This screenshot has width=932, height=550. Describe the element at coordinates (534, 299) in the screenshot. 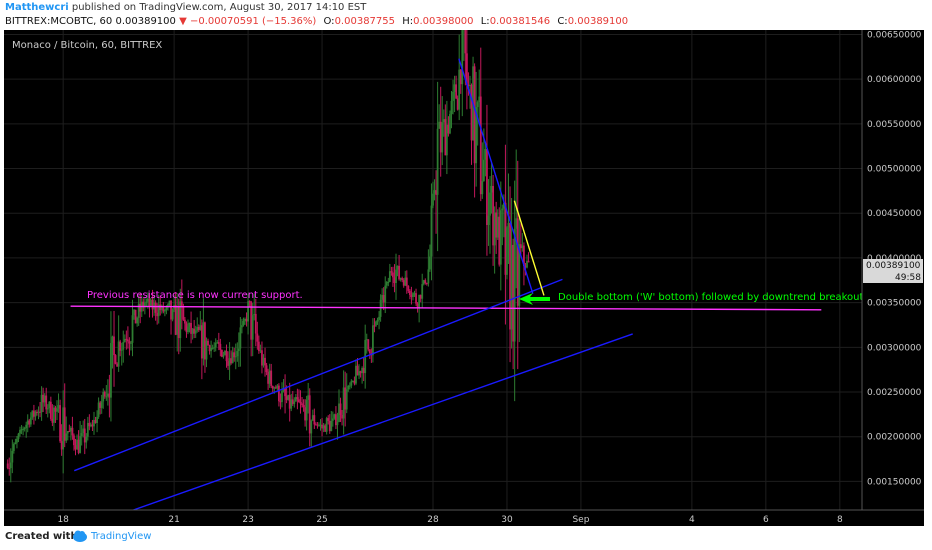

I see `arrow-left-icon` at that location.